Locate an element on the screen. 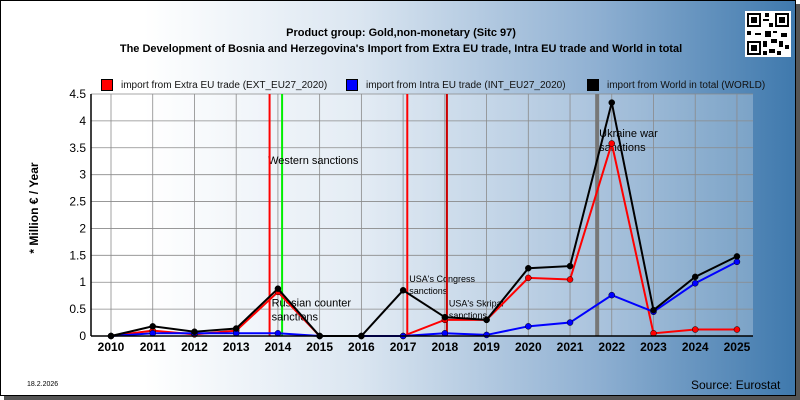 The height and width of the screenshot is (400, 800). y-tick-label: 0.5 is located at coordinates (77, 309).